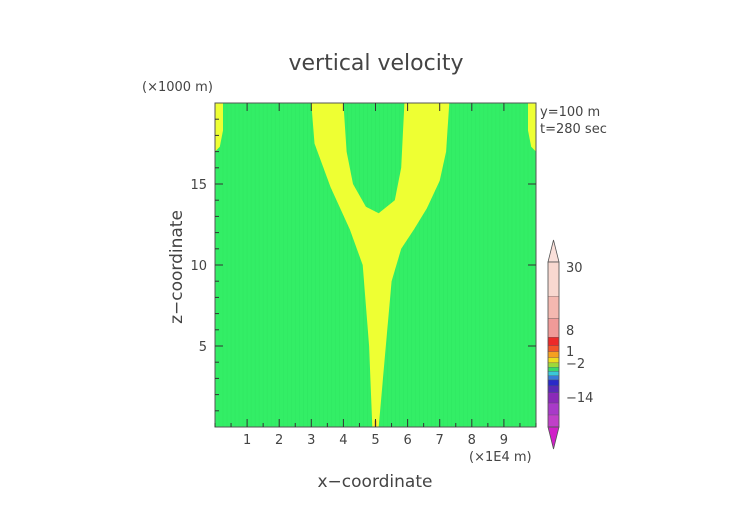  I want to click on annotation-t: t=280 sec, so click(573, 129).